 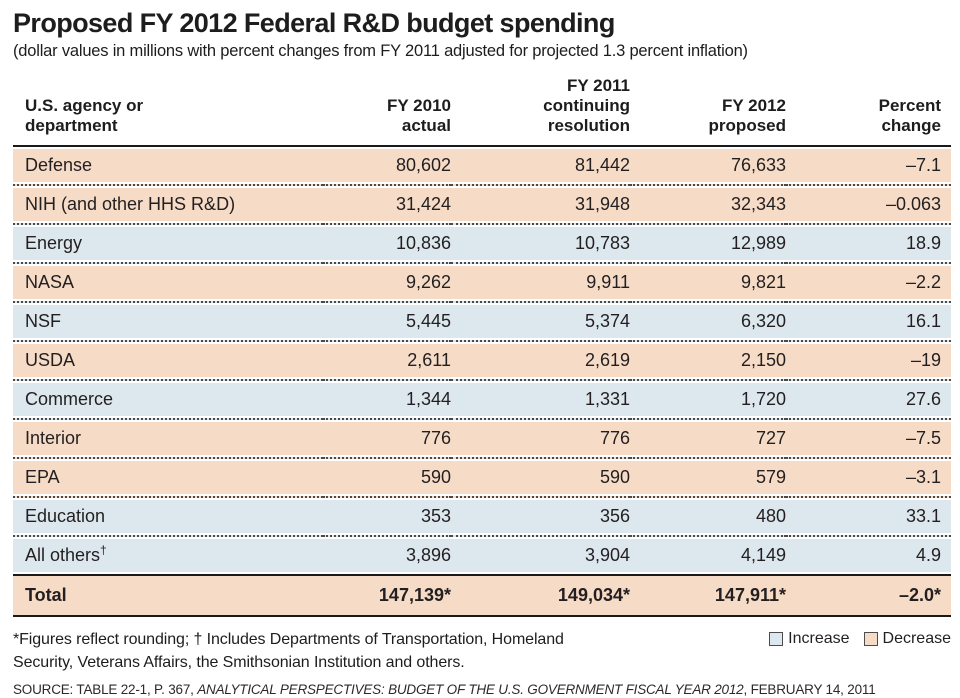 What do you see at coordinates (387, 166) in the screenshot?
I see `value-cell-fy2010: 80,602` at bounding box center [387, 166].